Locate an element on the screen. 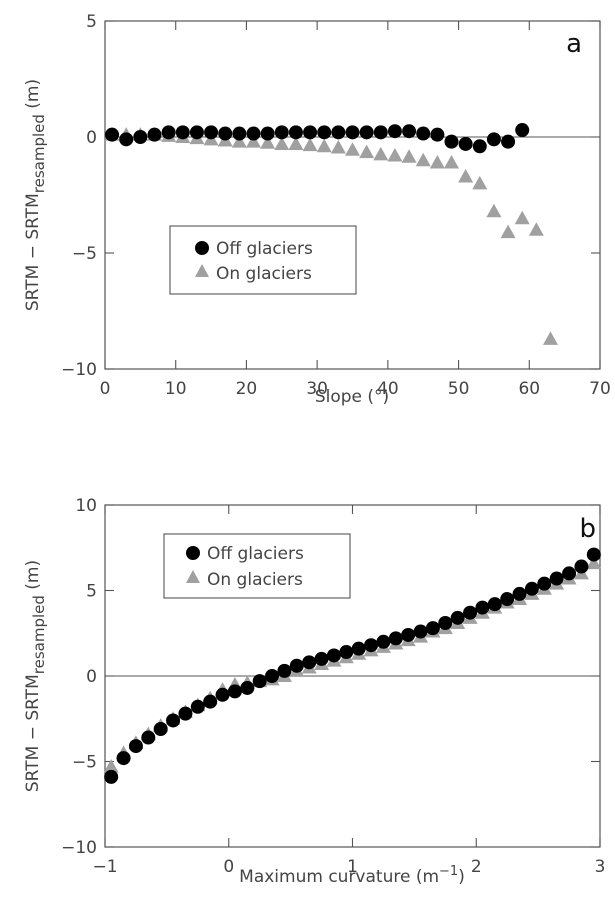 The height and width of the screenshot is (916, 615). panel-b-x-tick-label: 1 is located at coordinates (352, 867).